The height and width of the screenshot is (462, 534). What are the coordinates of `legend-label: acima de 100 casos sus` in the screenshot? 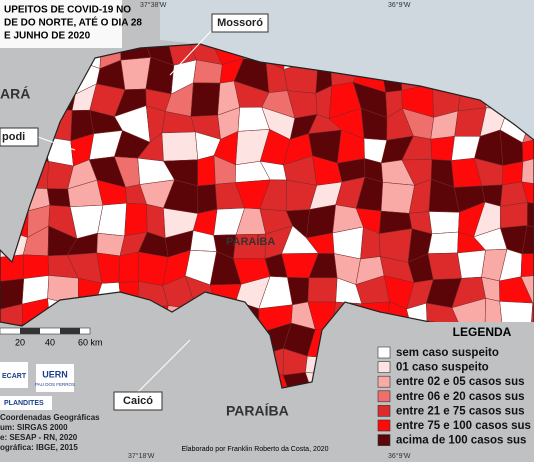 It's located at (461, 441).